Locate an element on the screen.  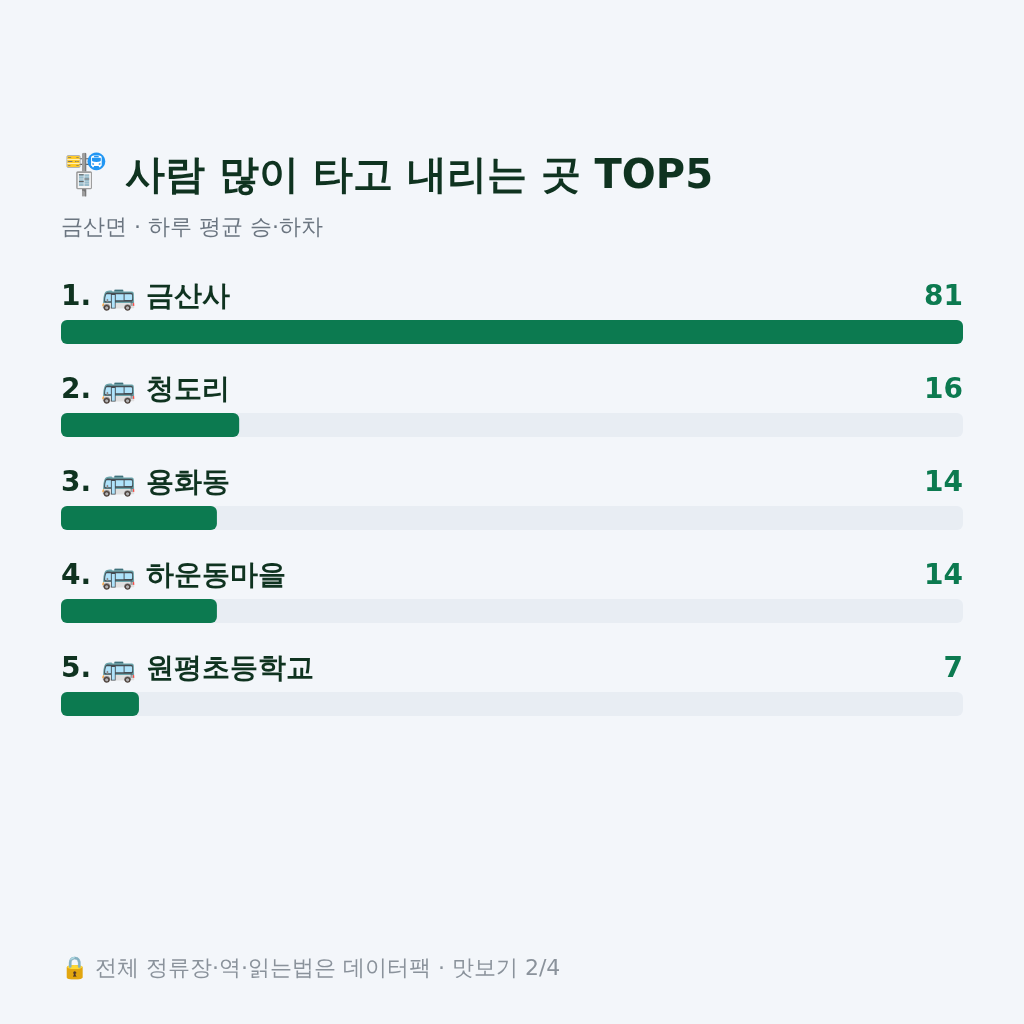
y-tick-label: 1. 🚌 금산사 is located at coordinates (145, 295).